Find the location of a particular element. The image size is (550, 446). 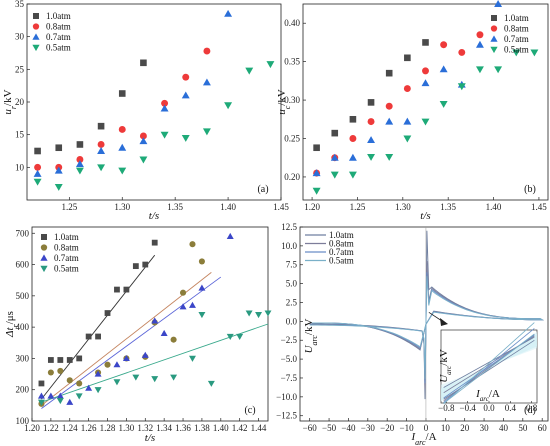

x-tick-label: −20 is located at coordinates (387, 428).